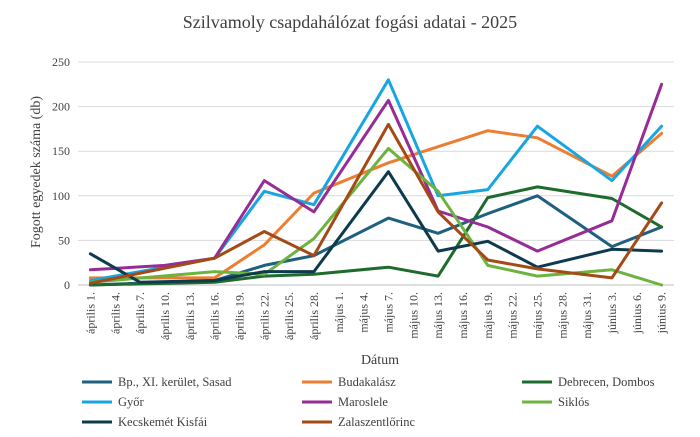 The height and width of the screenshot is (437, 700). What do you see at coordinates (264, 316) in the screenshot?
I see `x-tick-label: április 22.` at bounding box center [264, 316].